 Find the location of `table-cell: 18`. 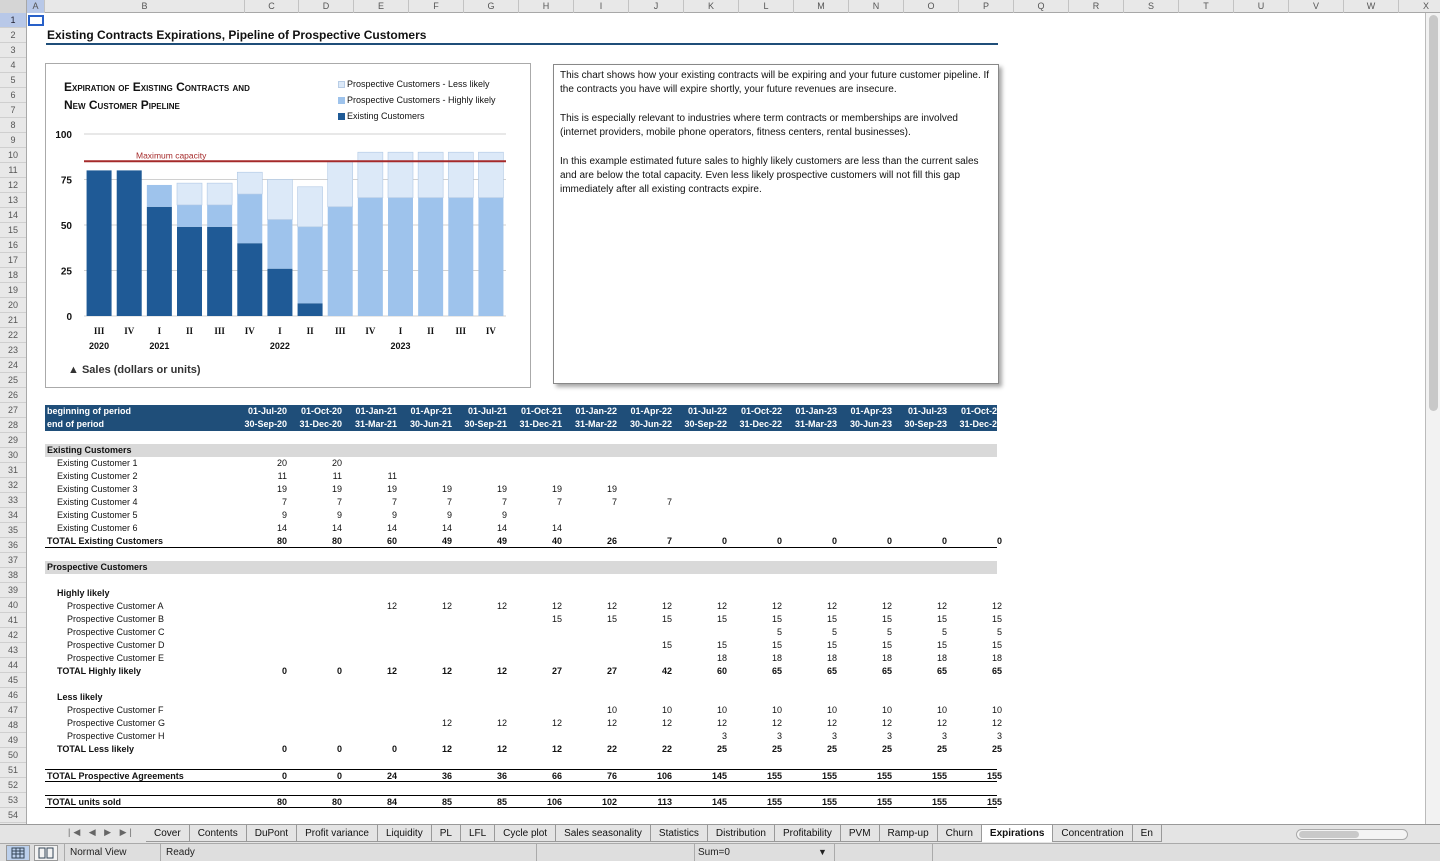

table-cell: 18 is located at coordinates (831, 658).